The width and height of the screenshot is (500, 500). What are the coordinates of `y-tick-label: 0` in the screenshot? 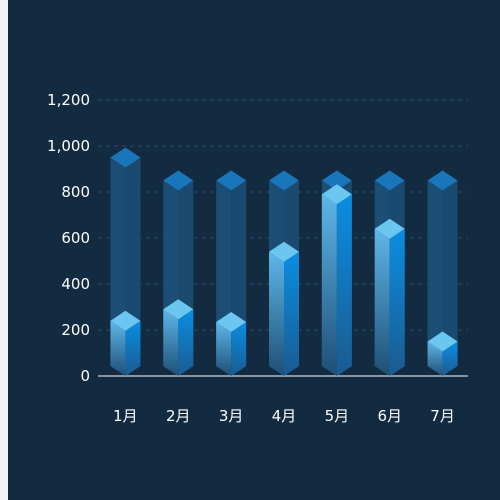 It's located at (85, 376).